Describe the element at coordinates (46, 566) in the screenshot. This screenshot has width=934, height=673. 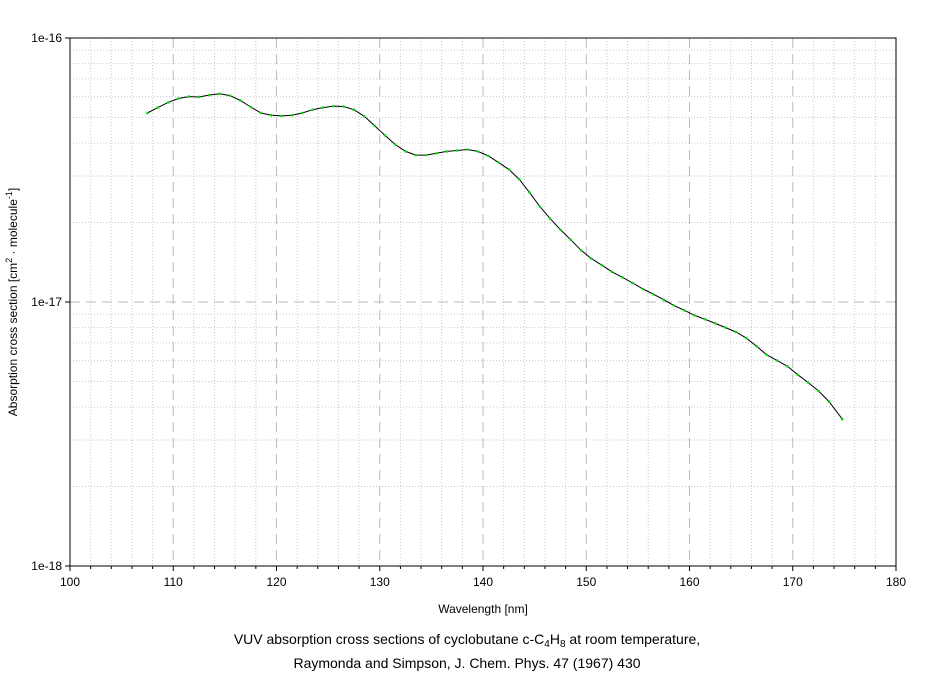
I see `y-tick-label: 1e-18` at that location.